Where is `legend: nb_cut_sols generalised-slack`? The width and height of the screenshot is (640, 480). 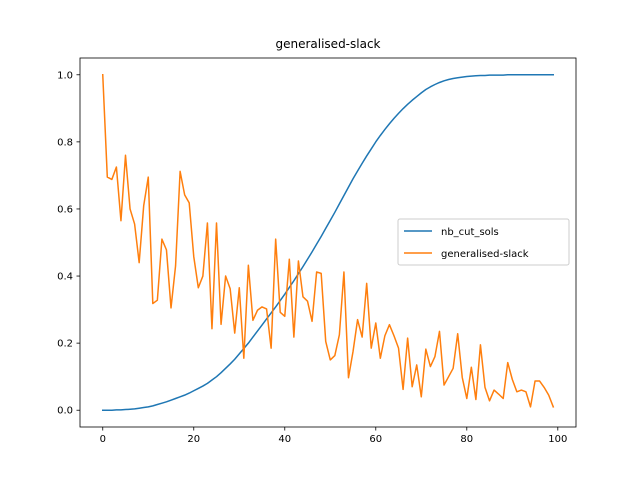
legend: nb_cut_sols generalised-slack is located at coordinates (483, 242).